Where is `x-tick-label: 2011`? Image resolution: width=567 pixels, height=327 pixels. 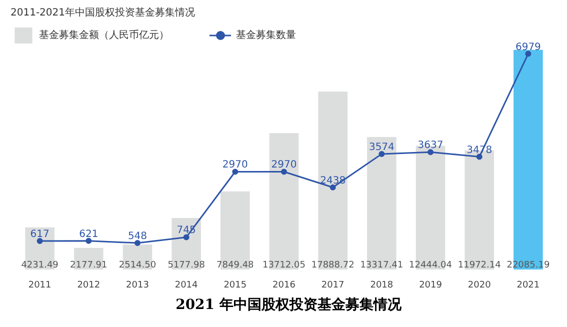 x-tick-label: 2011 is located at coordinates (40, 285).